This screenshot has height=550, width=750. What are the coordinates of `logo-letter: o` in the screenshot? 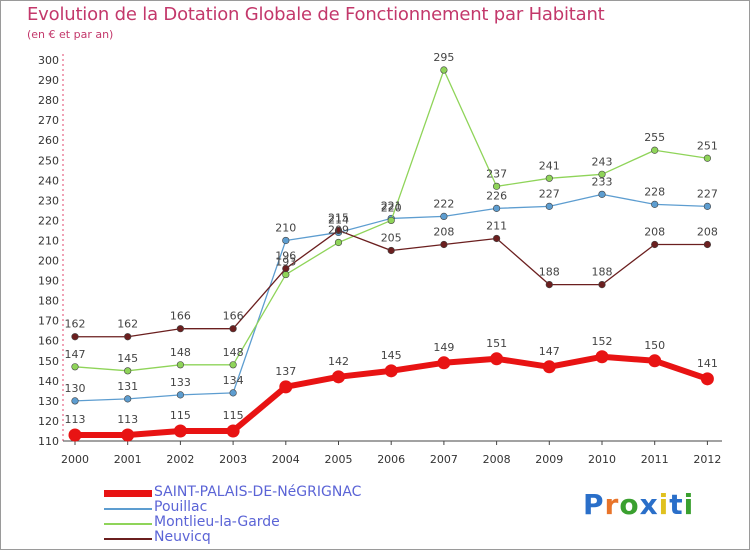 It's located at (629, 504).